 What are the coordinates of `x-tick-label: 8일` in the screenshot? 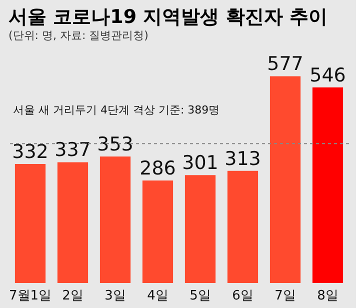 It's located at (327, 296).